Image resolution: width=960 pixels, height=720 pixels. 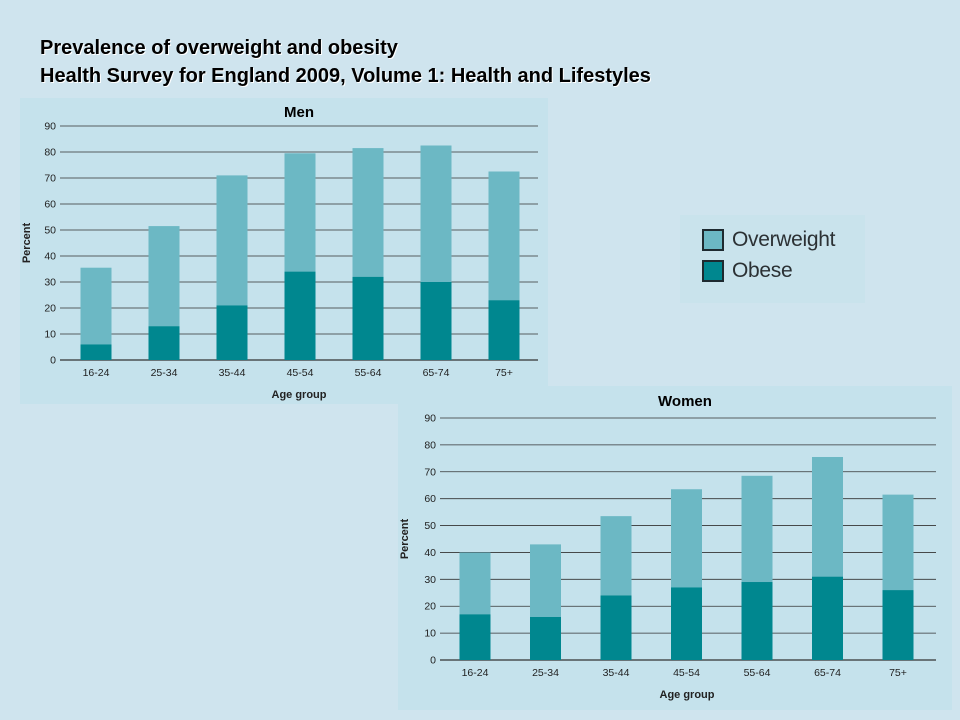 What do you see at coordinates (713, 240) in the screenshot?
I see `legend-swatch-overweight` at bounding box center [713, 240].